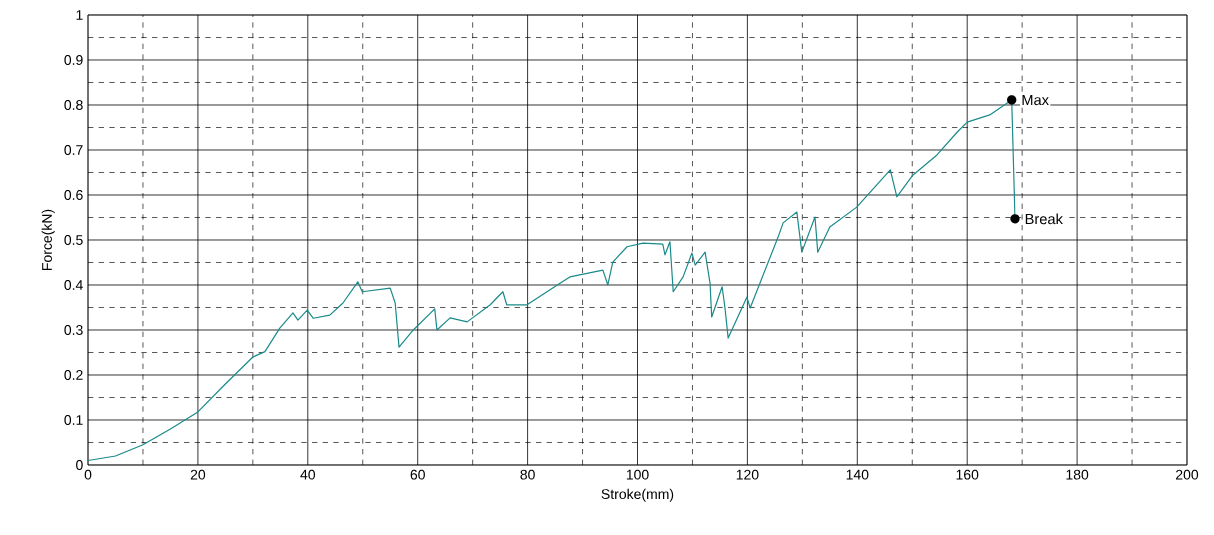 This screenshot has height=535, width=1214. What do you see at coordinates (198, 474) in the screenshot?
I see `x-tick-label: 20` at bounding box center [198, 474].